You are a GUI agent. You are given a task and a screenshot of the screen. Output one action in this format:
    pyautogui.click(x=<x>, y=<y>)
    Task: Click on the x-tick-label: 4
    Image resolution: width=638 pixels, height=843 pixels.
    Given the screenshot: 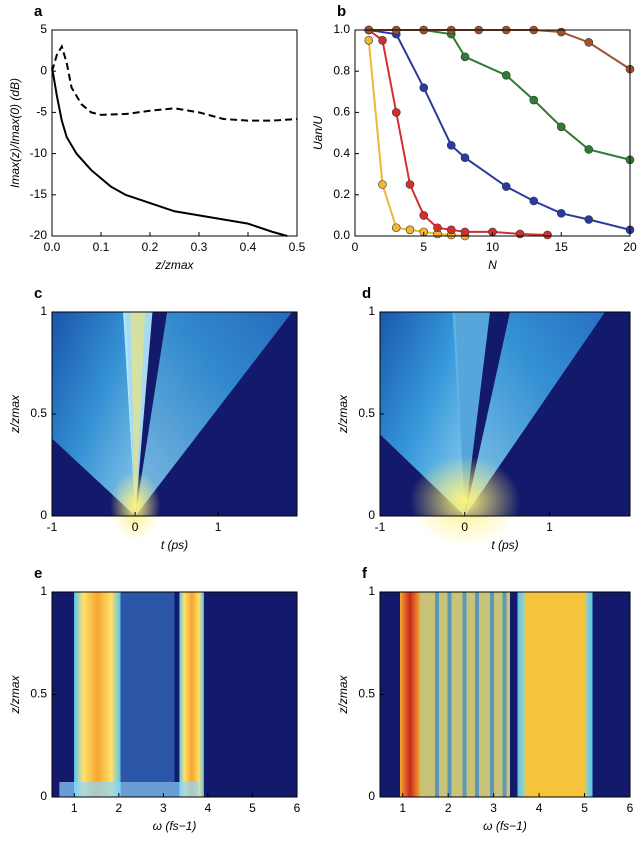 What is the action you would take?
    pyautogui.click(x=208, y=808)
    